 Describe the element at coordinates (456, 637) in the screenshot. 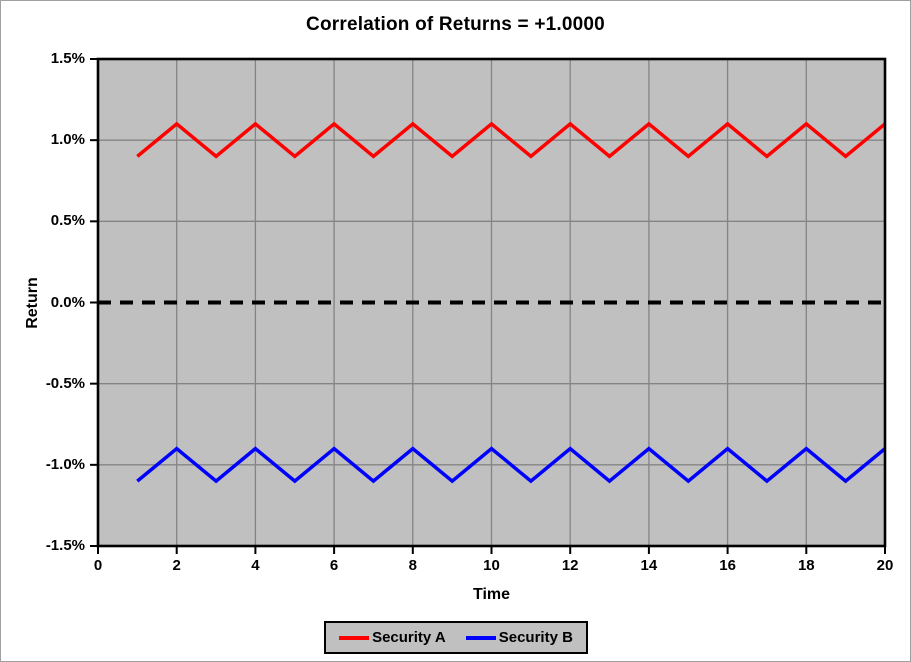

I see `legend: Security A Security B` at that location.